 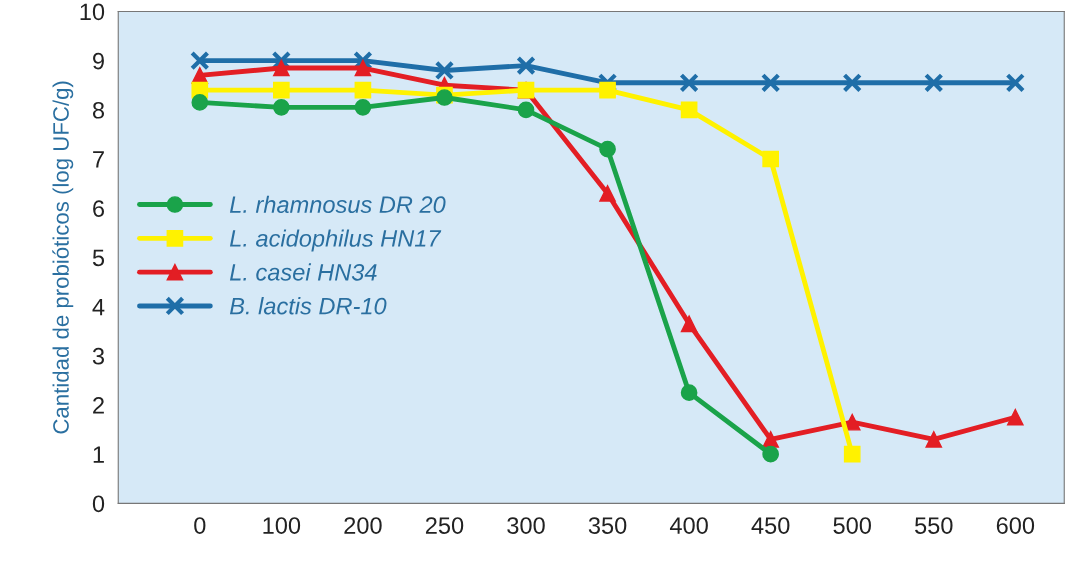 What do you see at coordinates (335, 240) in the screenshot?
I see `legend-label: L. acidophilus HN17` at bounding box center [335, 240].